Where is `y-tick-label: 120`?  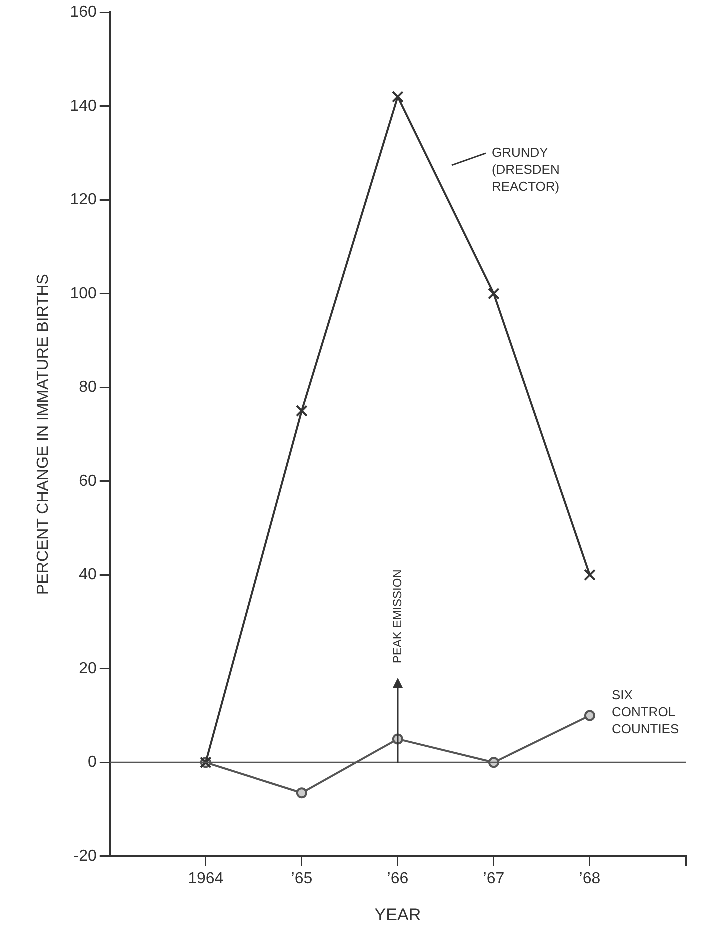 y-tick-label: 120 is located at coordinates (83, 200).